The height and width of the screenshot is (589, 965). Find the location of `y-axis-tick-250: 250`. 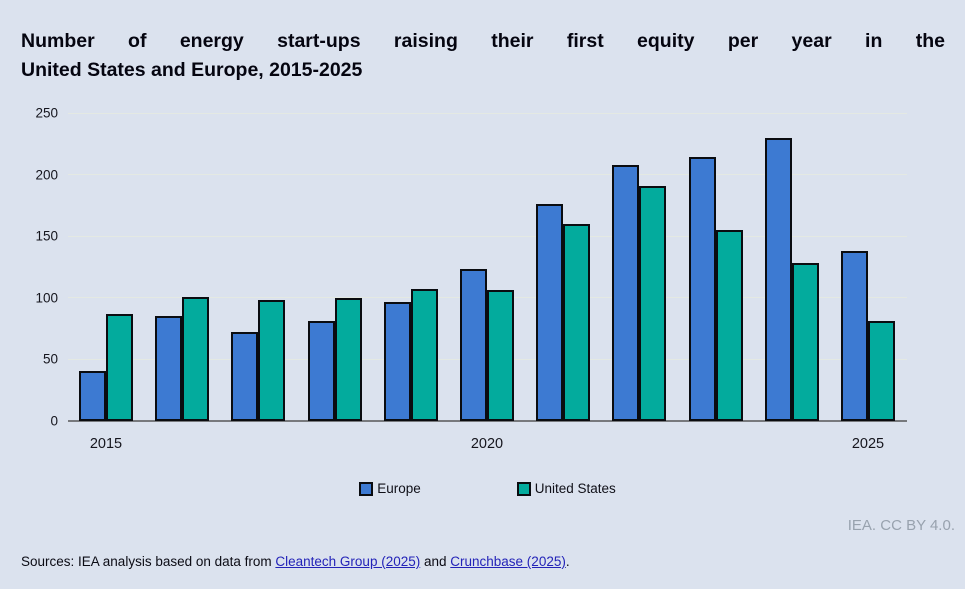

y-axis-tick-250: 250 is located at coordinates (46, 113).